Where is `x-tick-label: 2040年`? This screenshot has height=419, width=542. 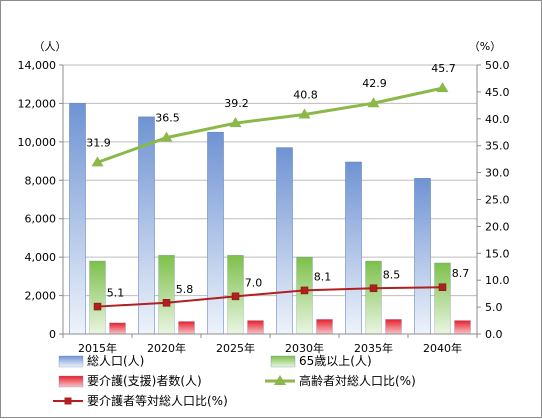 x-tick-label: 2040年 is located at coordinates (442, 348).